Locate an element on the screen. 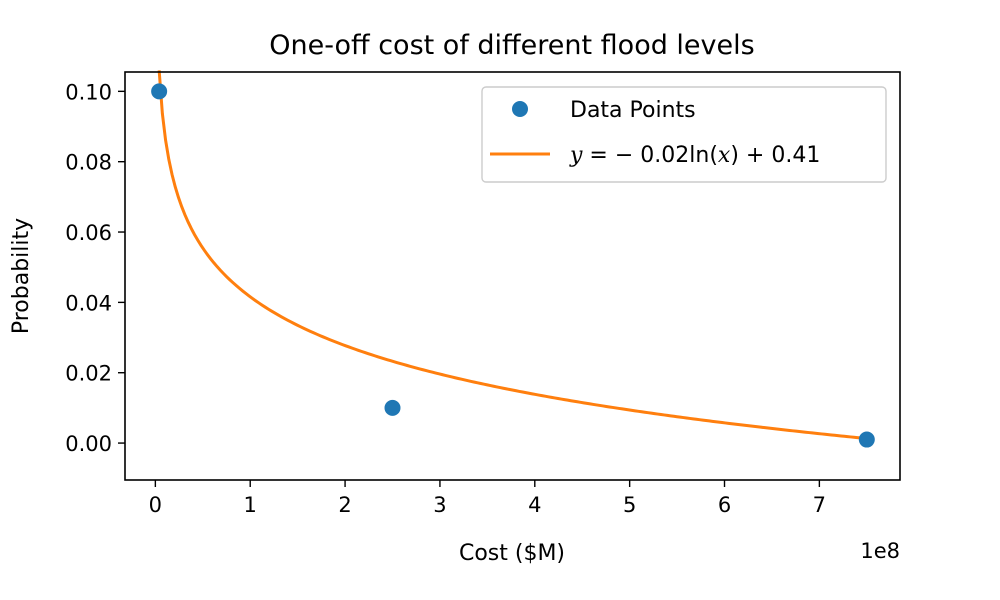  chart-title: One-off cost of different flood levels is located at coordinates (511, 45).